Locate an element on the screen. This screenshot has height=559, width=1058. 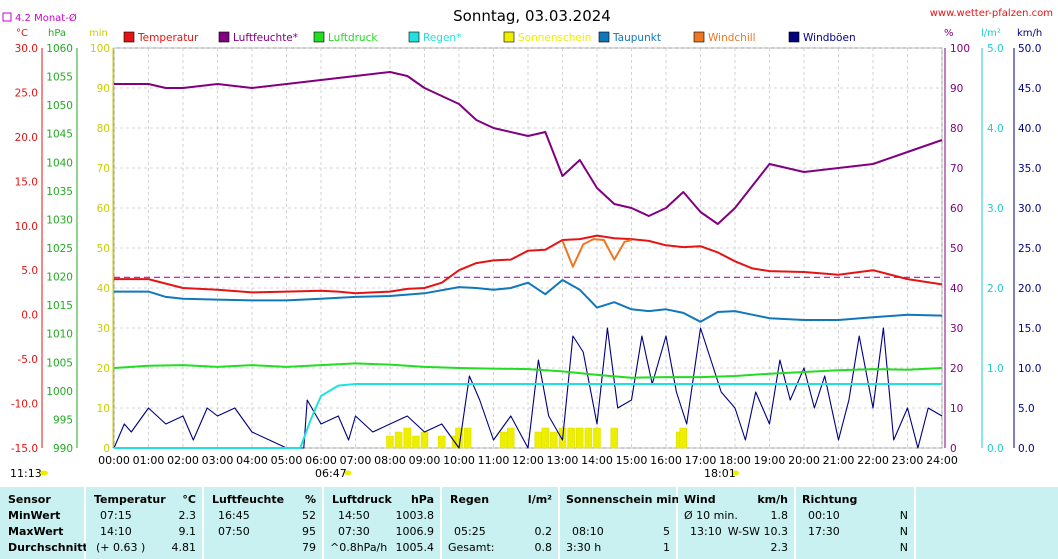
sunrise-label: 06:47 is located at coordinates (331, 473).